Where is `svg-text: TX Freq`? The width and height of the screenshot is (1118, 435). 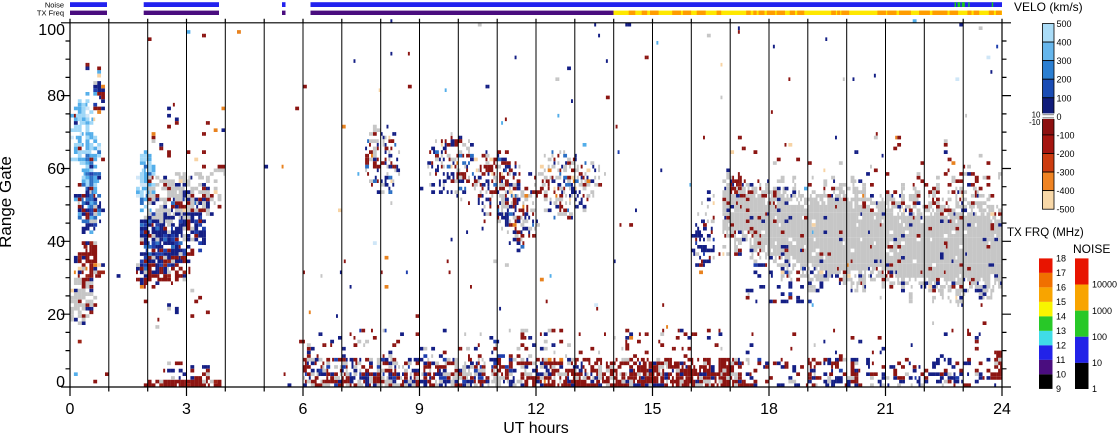
svg-text: TX Freq is located at coordinates (50, 12).